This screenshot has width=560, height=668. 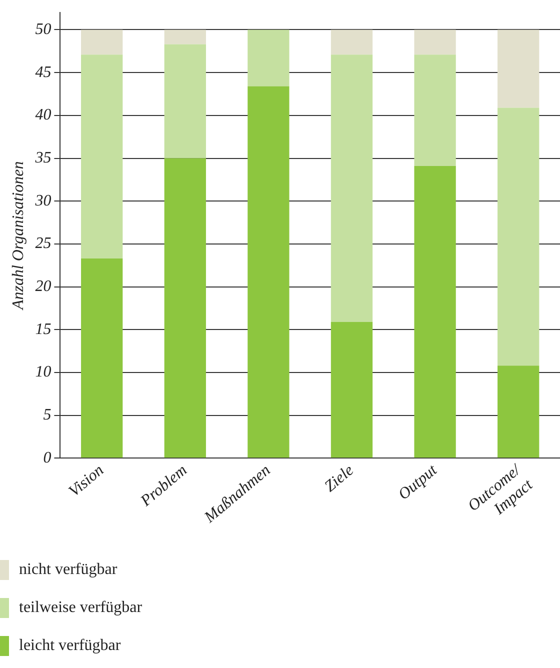 I want to click on y-tick-label: 10, so click(x=43, y=372).